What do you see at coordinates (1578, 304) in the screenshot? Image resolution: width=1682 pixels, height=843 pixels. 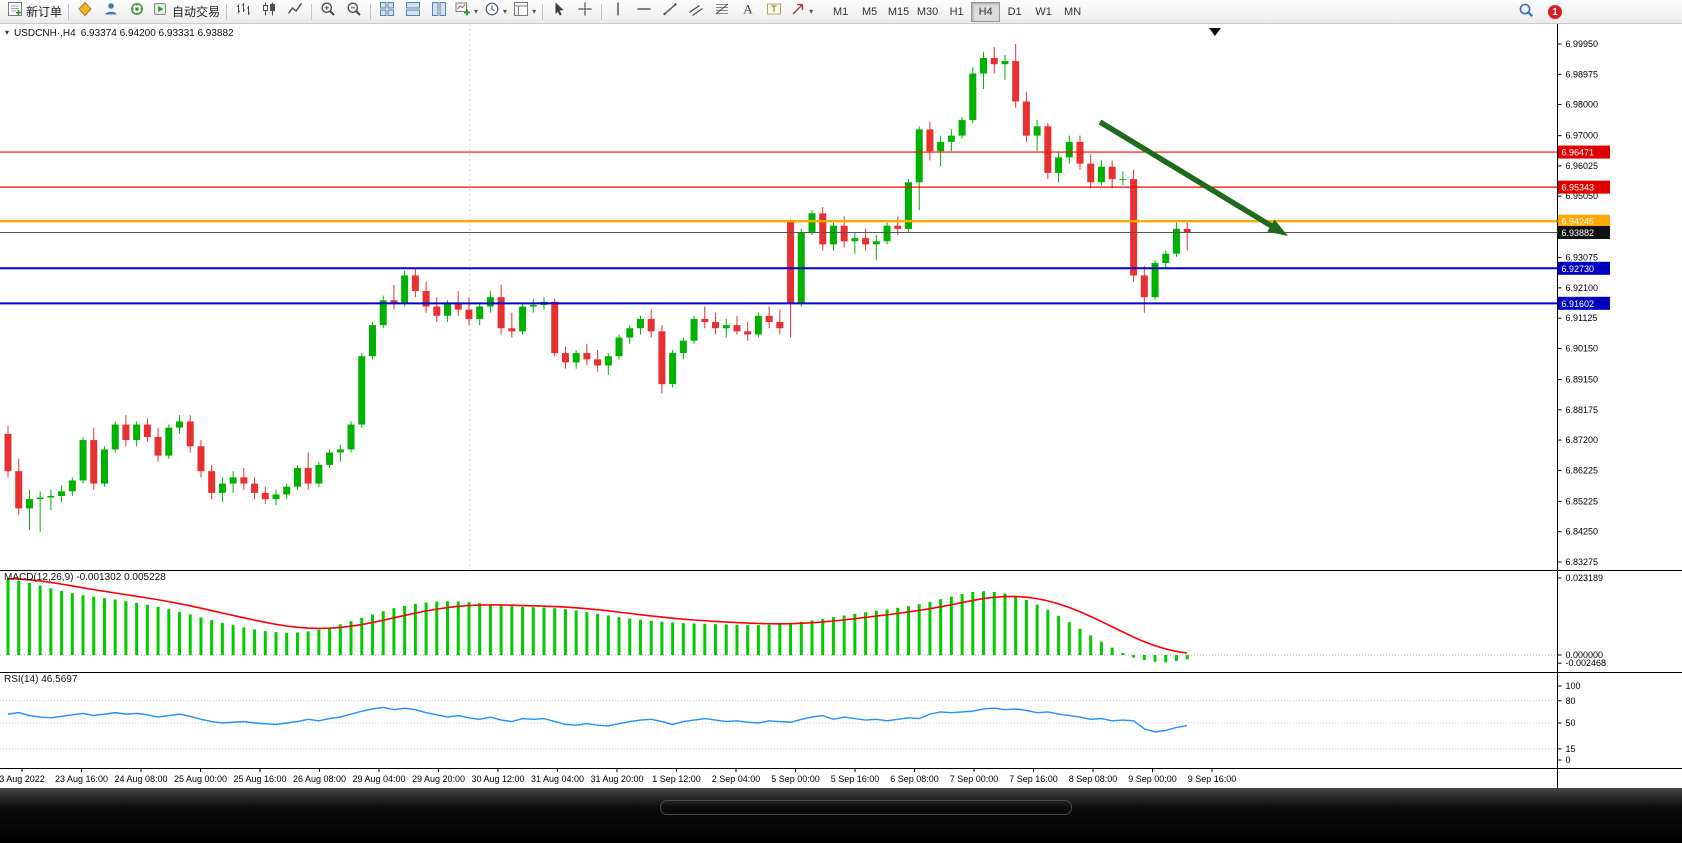 I see `svg-text: 6.91602` at bounding box center [1578, 304].